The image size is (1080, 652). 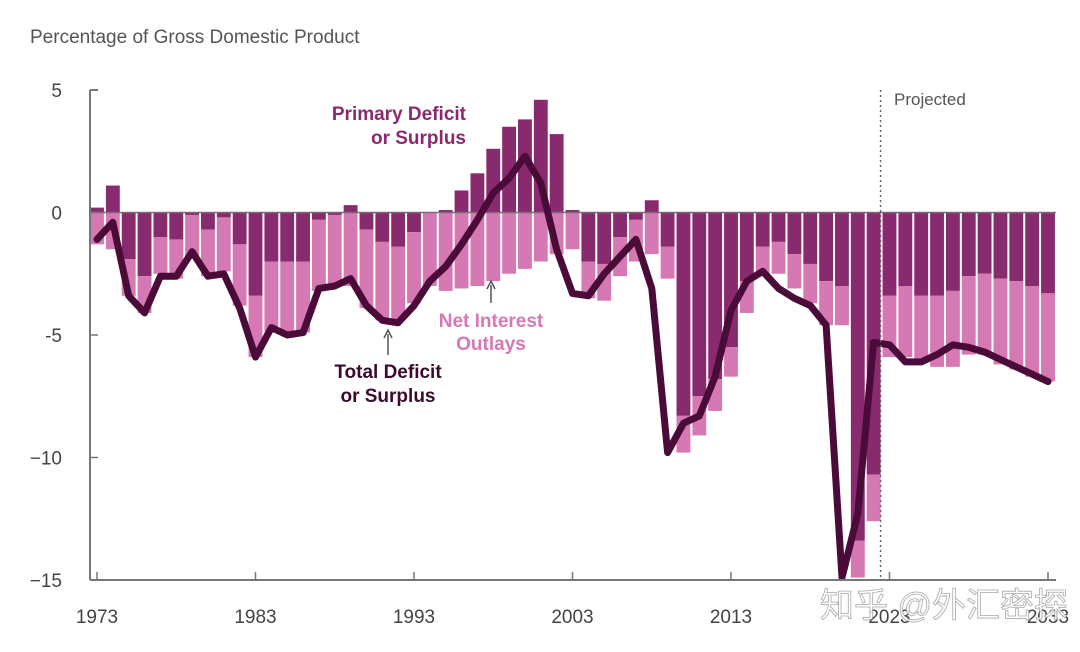 I want to click on x-tick-label: 1993, so click(x=414, y=617).